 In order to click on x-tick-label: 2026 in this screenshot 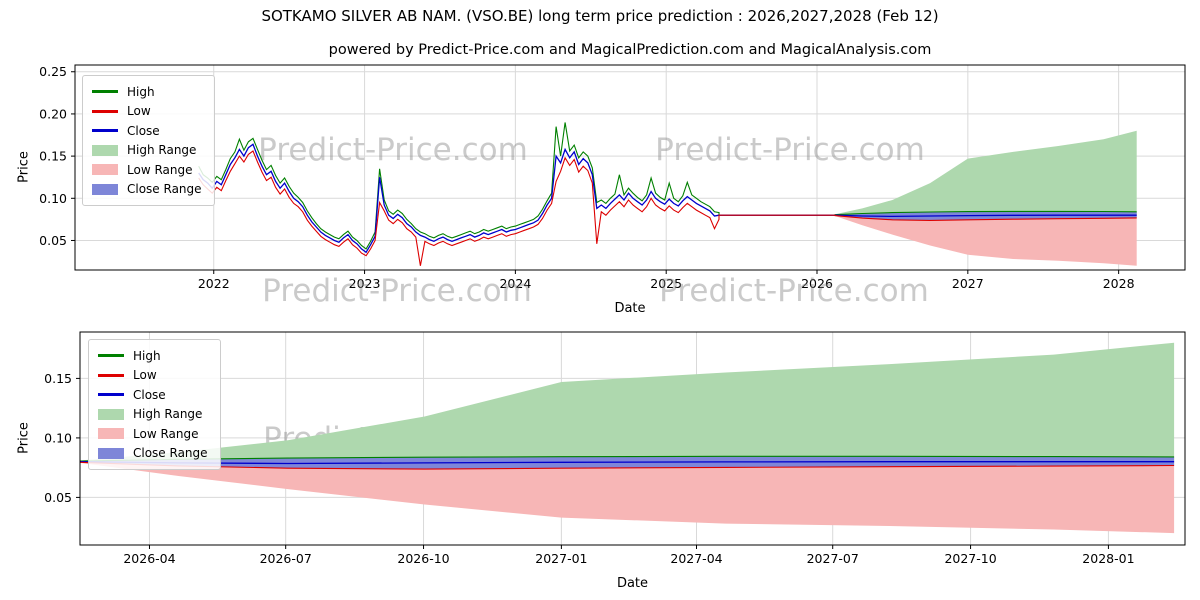, I will do `click(817, 283)`.